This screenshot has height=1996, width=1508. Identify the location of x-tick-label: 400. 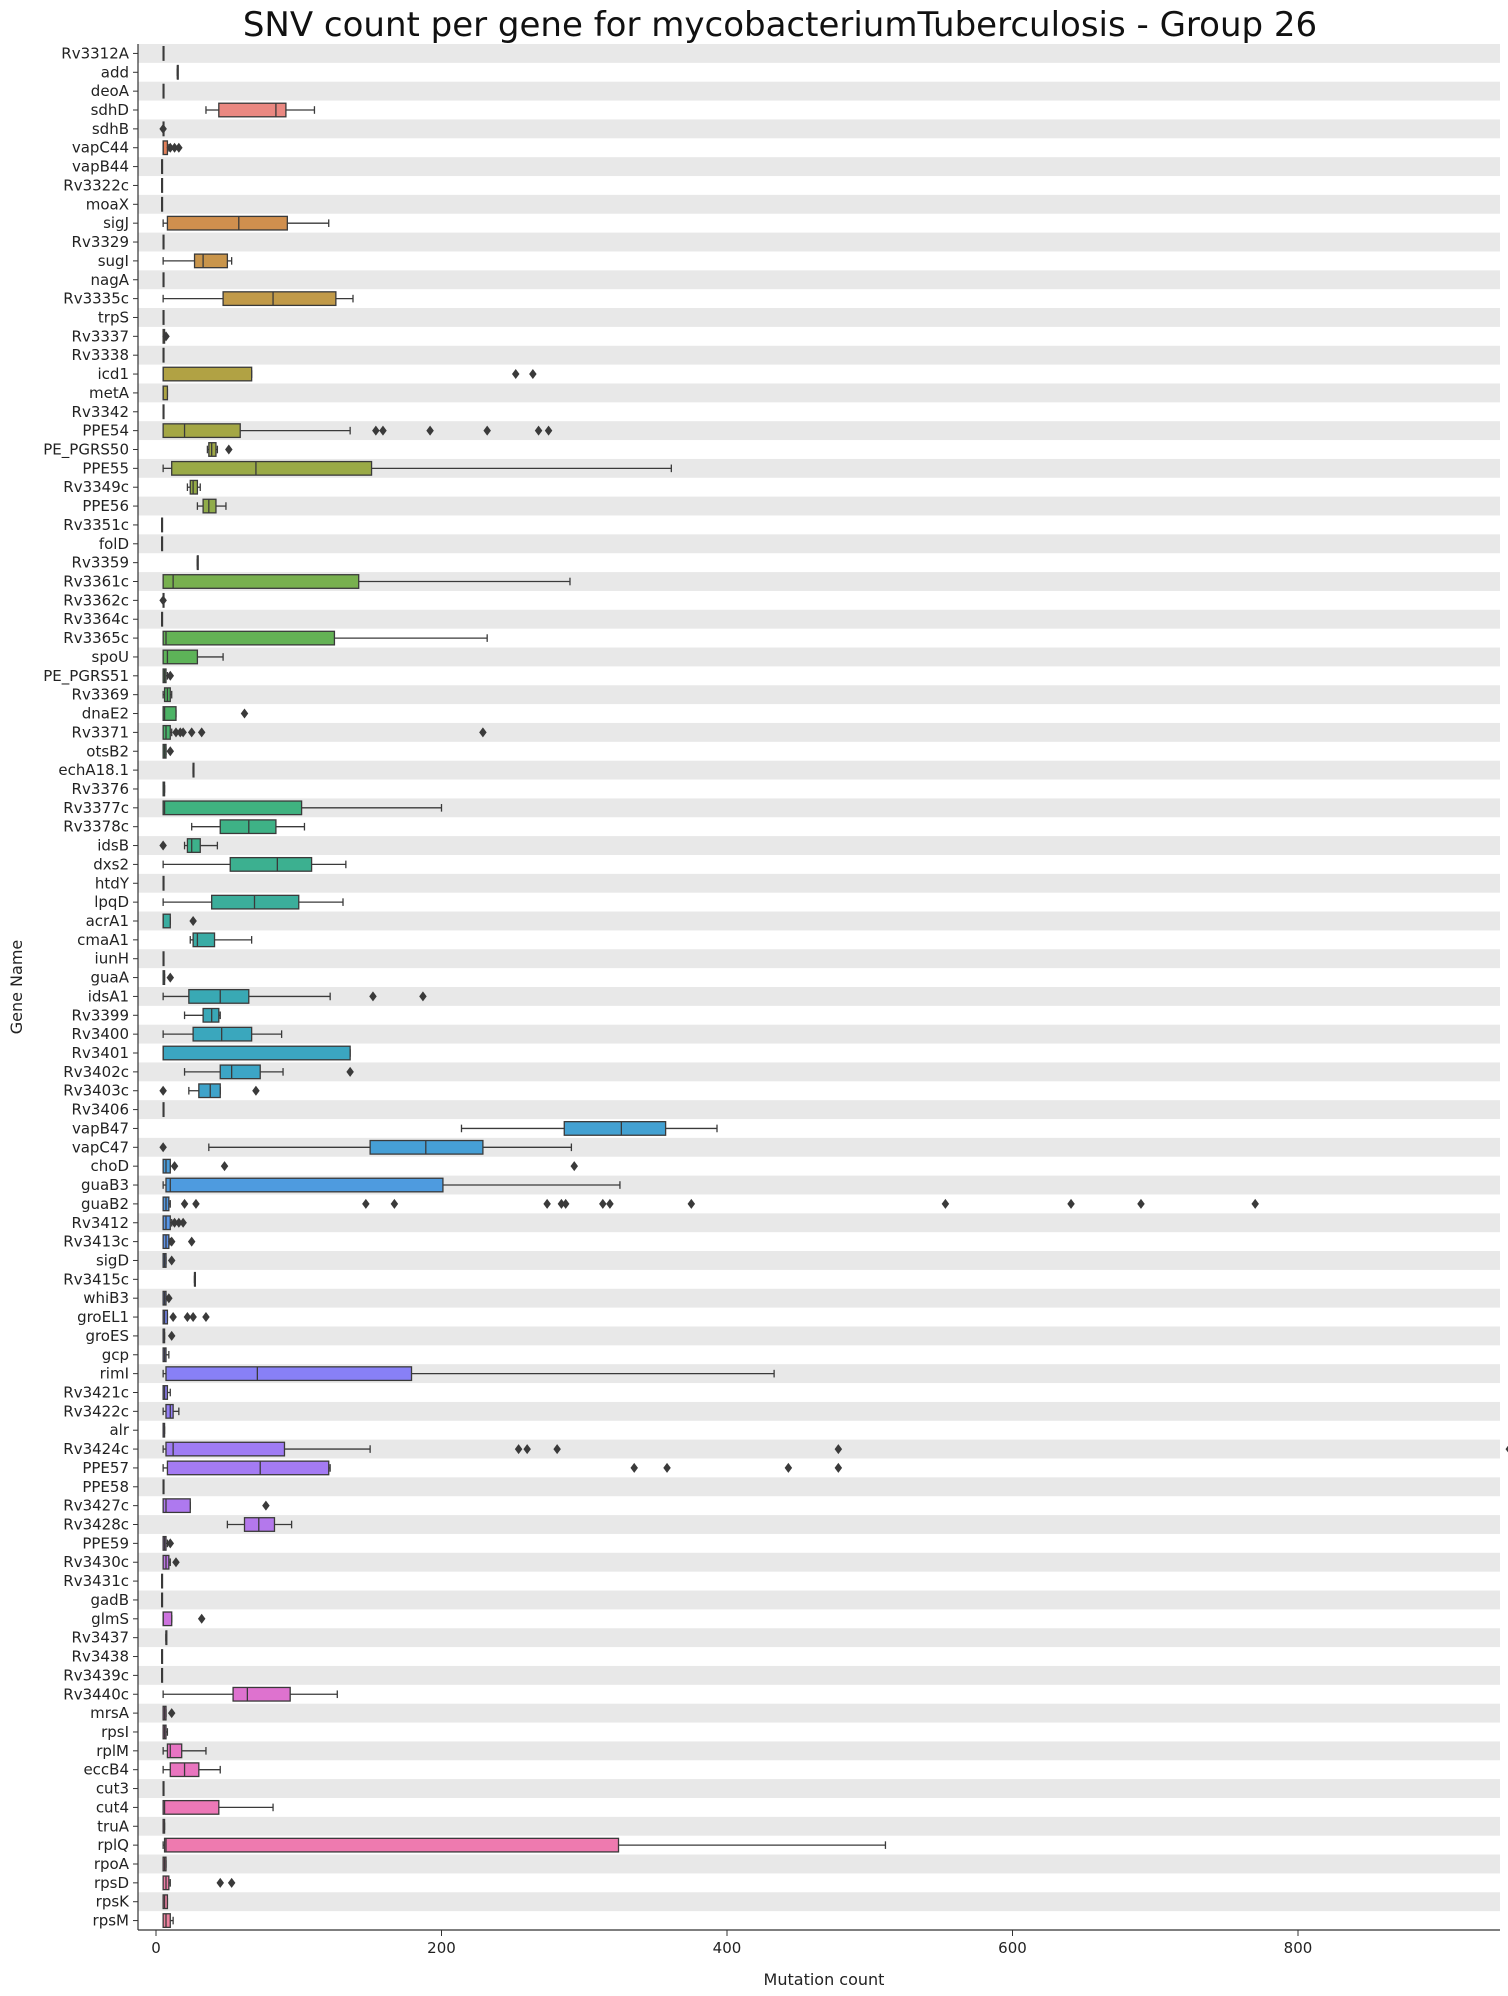
(727, 1948).